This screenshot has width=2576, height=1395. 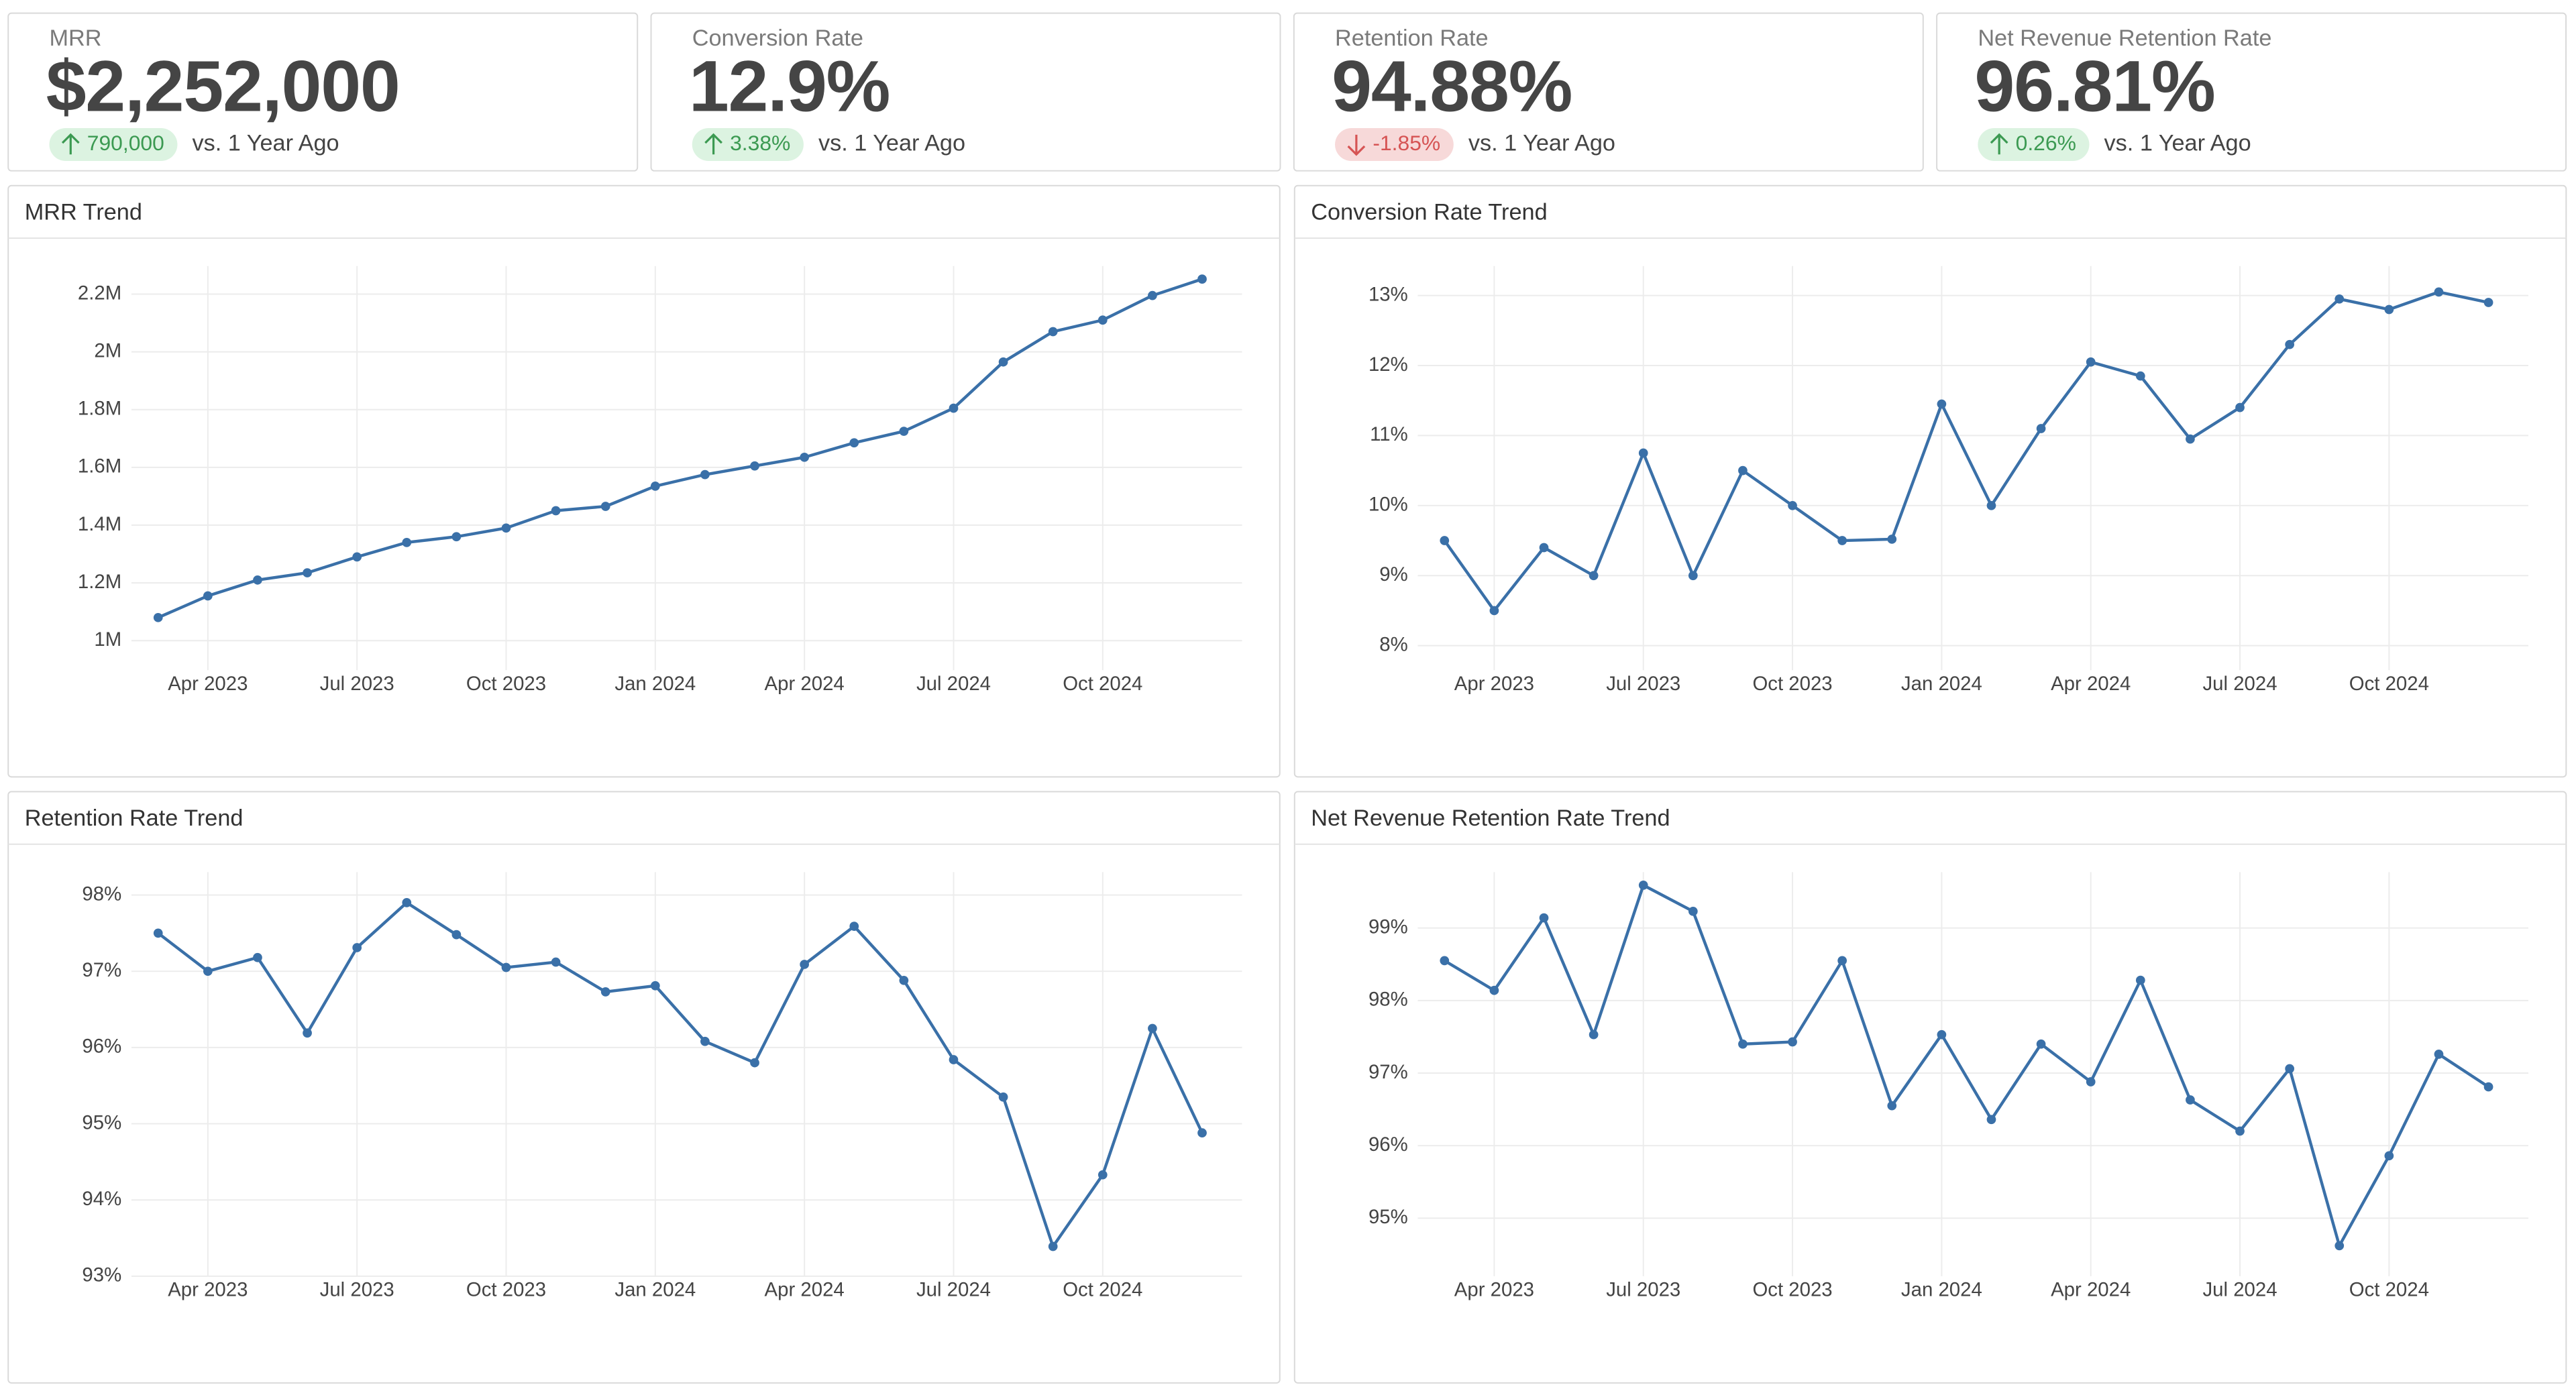 I want to click on kpi-card: MRR$2,252,000 790,000 vs. 1 Year Ago, so click(x=323, y=92).